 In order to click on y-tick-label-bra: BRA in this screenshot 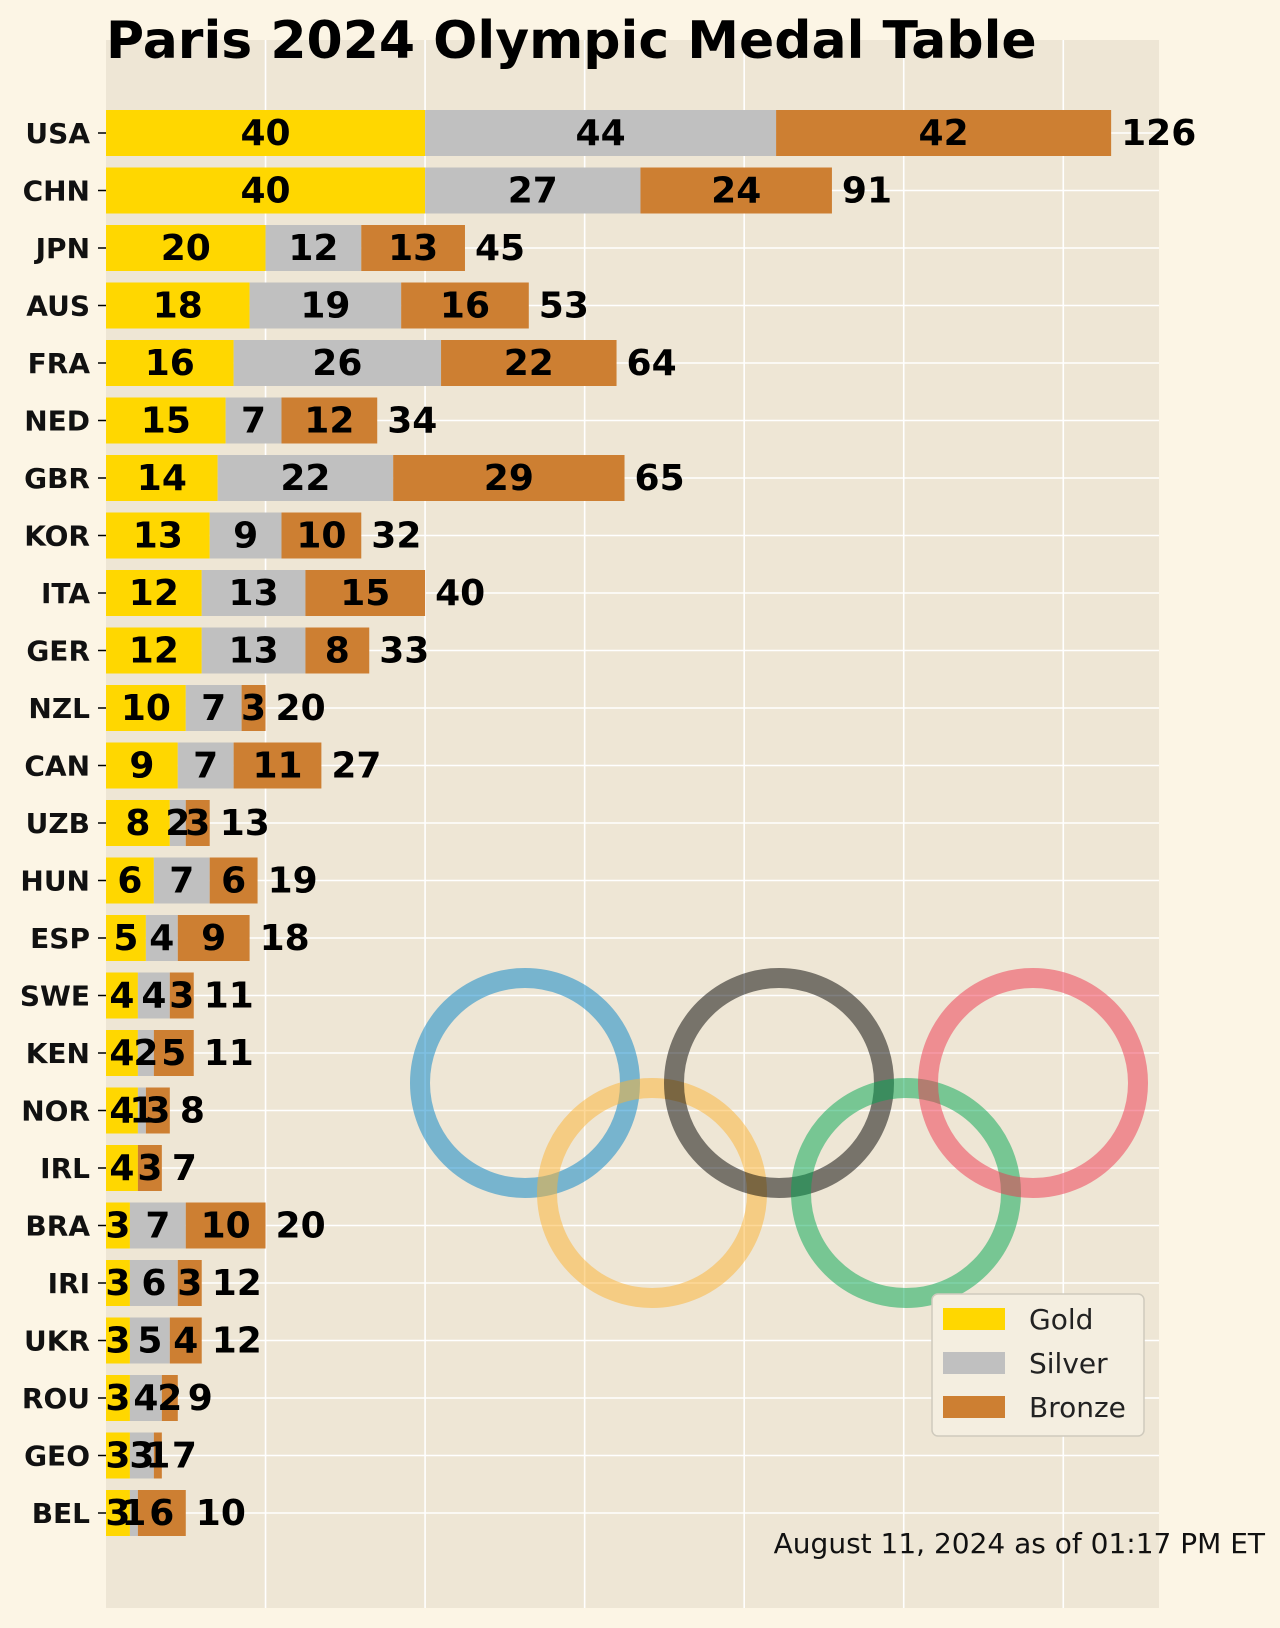, I will do `click(57, 1226)`.